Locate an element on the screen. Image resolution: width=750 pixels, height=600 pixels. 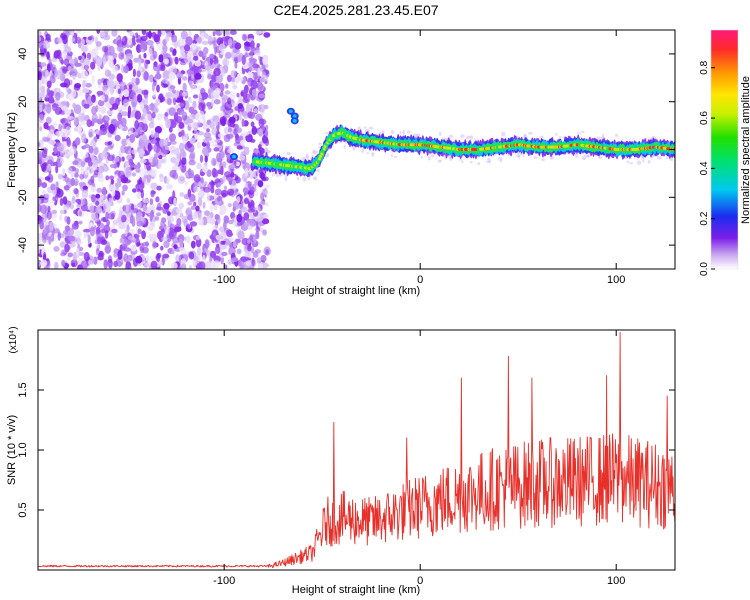
snr-ytick-label: 1.0 is located at coordinates (23, 449).